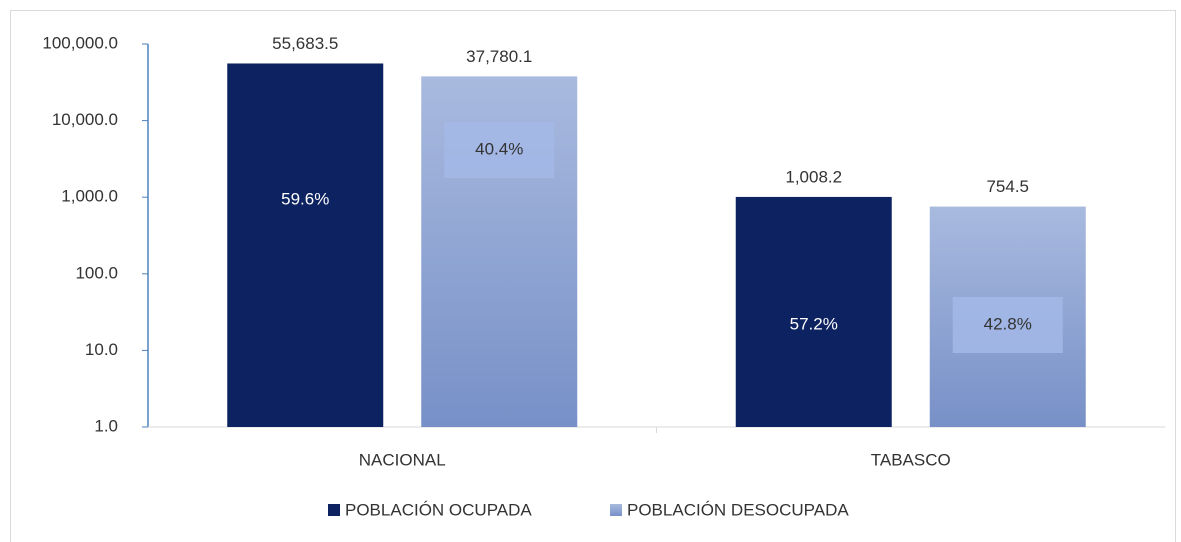  Describe the element at coordinates (106, 425) in the screenshot. I see `y-tick-label: 1.0` at that location.